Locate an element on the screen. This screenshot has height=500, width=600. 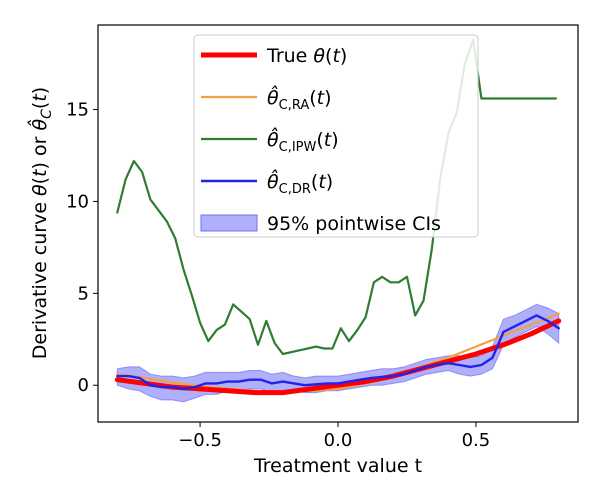
legend-label-dr: θ̂C,DR(t) is located at coordinates (300, 183).